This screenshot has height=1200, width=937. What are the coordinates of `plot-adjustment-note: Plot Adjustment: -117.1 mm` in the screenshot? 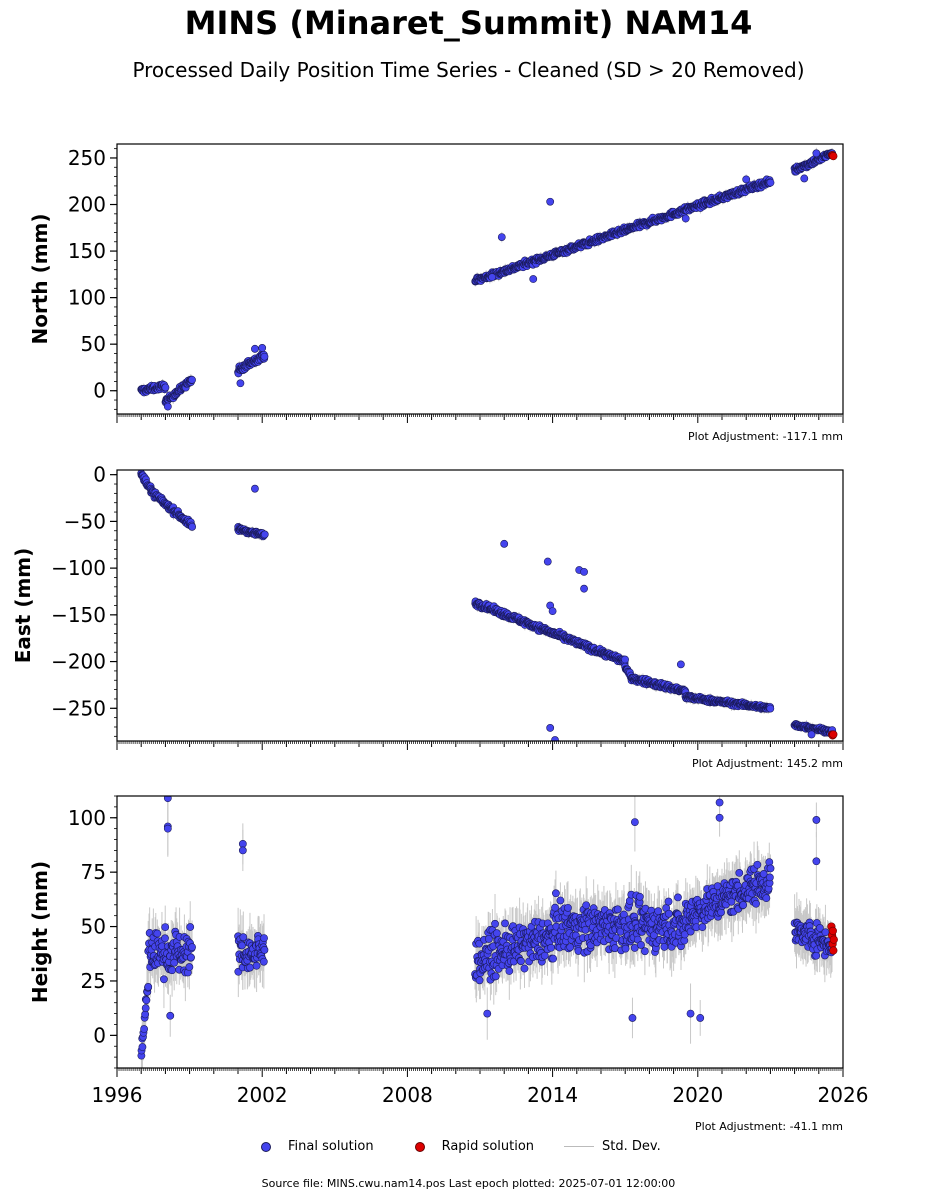 It's located at (765, 436).